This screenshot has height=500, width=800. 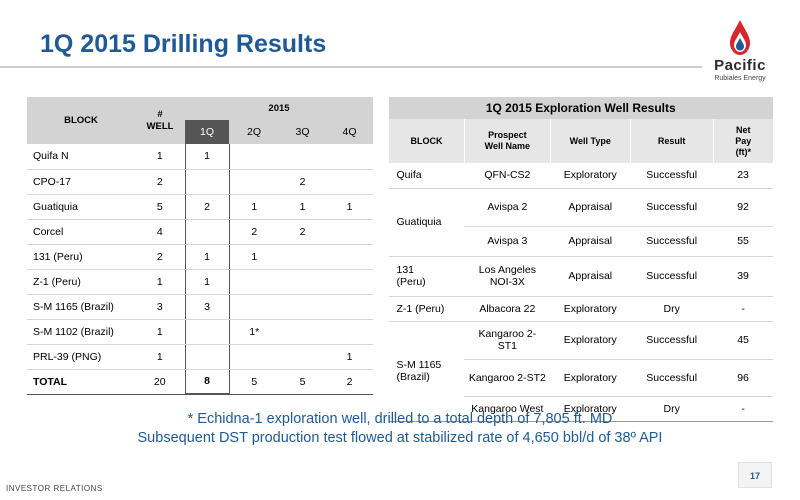 I want to click on block-name: S-M 1165 (Brazil), so click(x=426, y=371).